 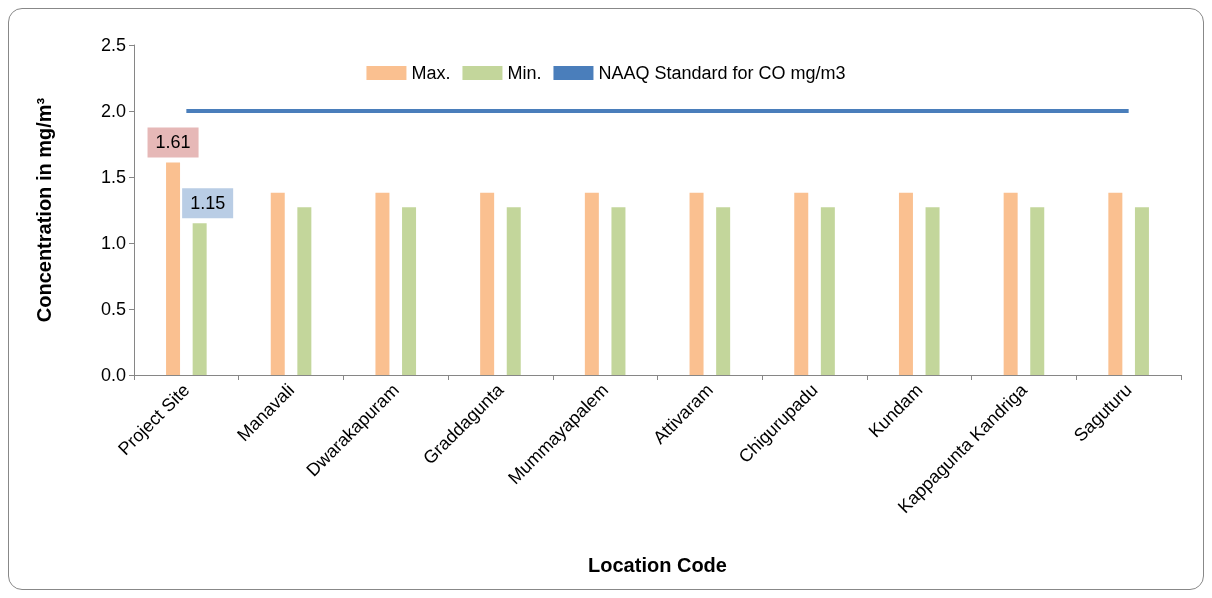 I want to click on y-axis-title: Concentration in mg/m³, so click(x=44, y=210).